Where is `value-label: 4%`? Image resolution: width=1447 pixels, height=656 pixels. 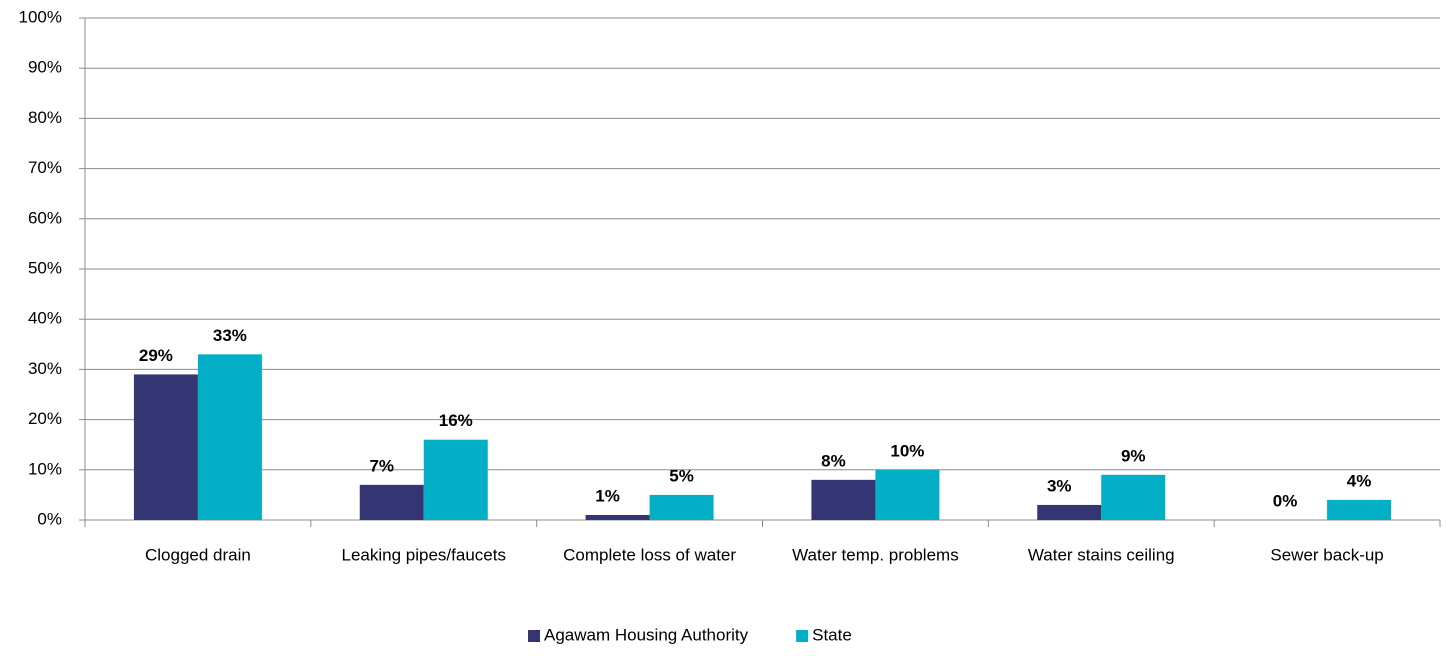 value-label: 4% is located at coordinates (1359, 480).